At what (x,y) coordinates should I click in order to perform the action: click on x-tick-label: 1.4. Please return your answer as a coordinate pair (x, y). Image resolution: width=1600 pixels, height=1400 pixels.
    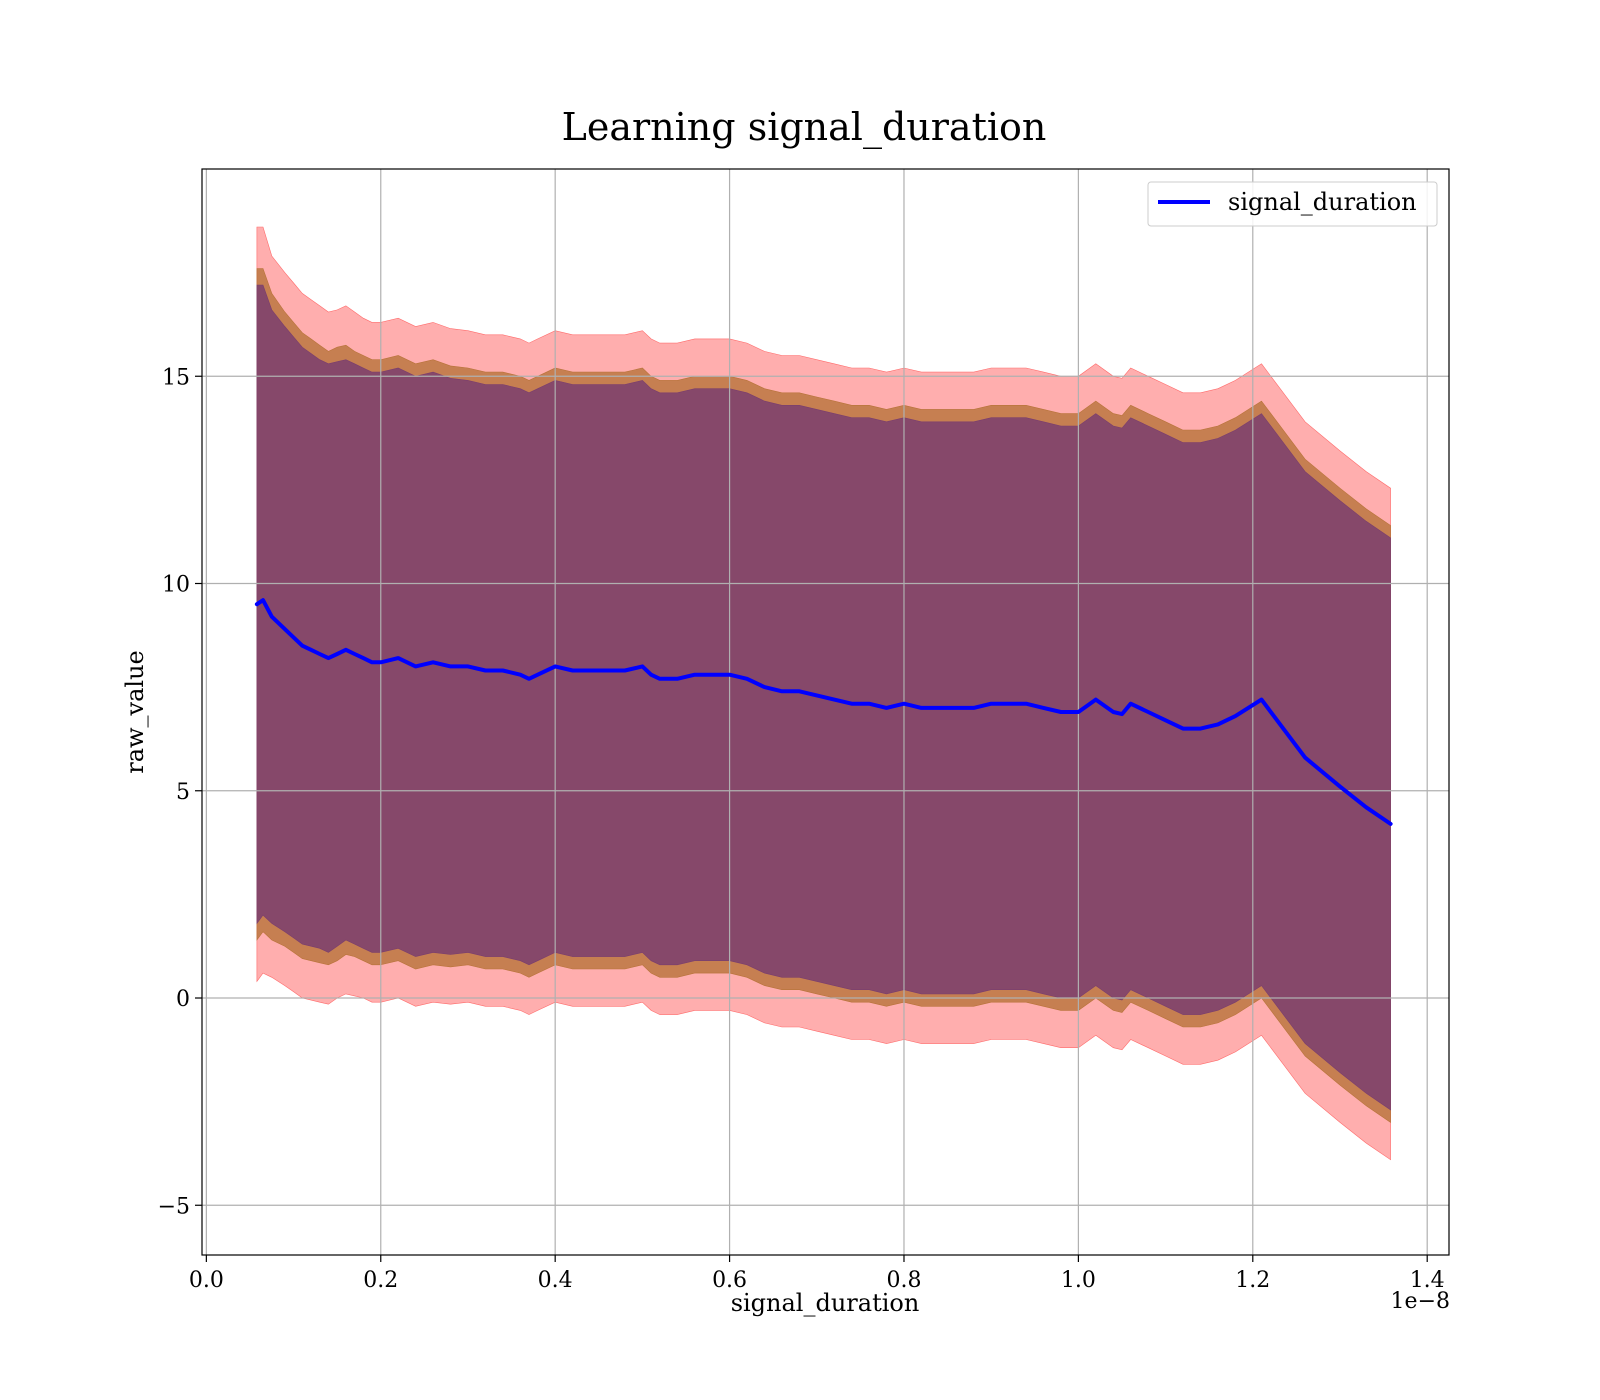
    Looking at the image, I should click on (1427, 1280).